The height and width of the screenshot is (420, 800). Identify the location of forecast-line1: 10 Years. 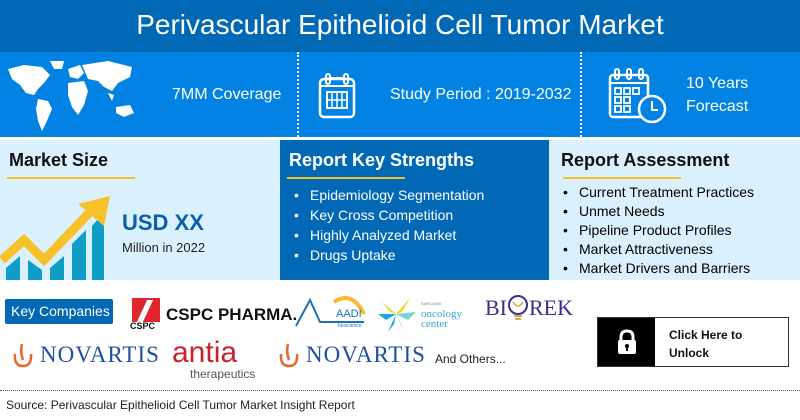
(717, 83).